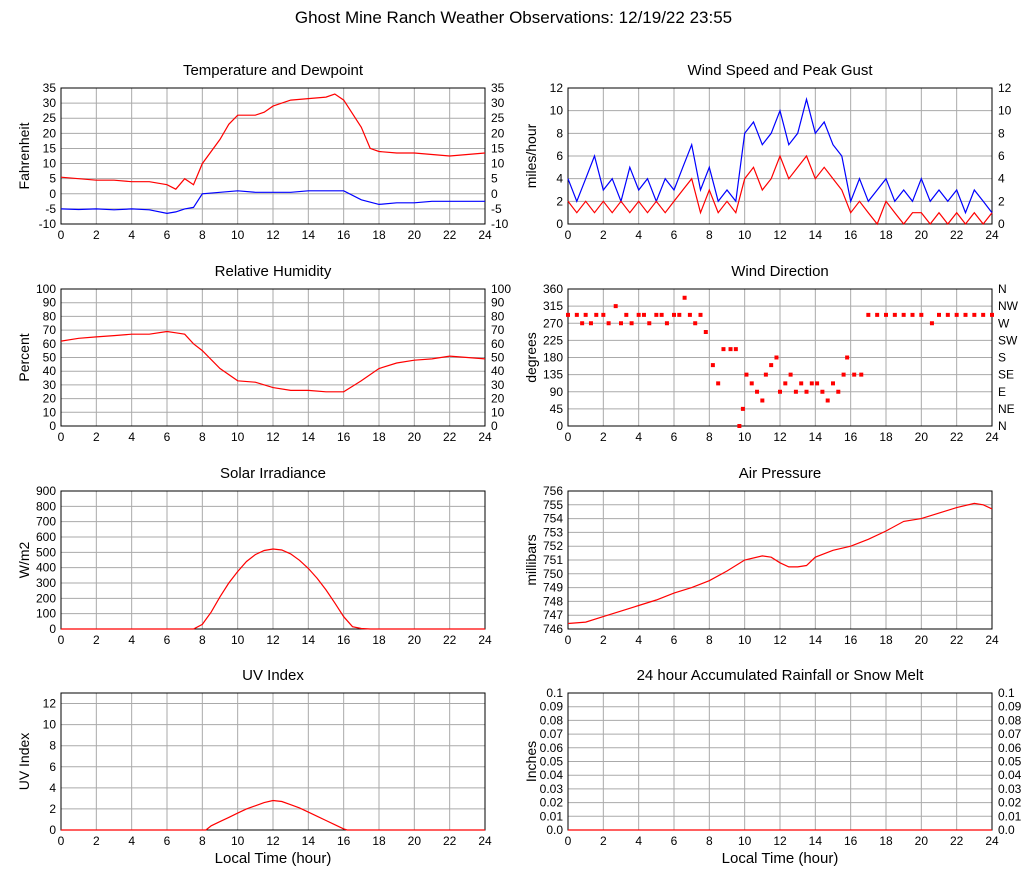 This screenshot has height=878, width=1027. What do you see at coordinates (674, 437) in the screenshot?
I see `wdir-x-tick-label: 6` at bounding box center [674, 437].